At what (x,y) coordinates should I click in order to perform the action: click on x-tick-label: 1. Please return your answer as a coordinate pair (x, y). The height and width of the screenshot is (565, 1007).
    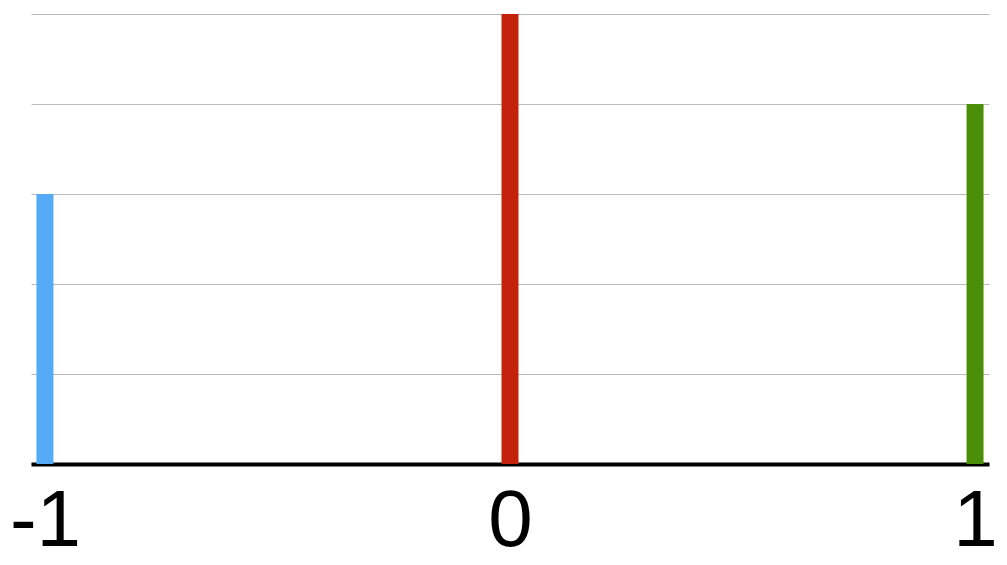
    Looking at the image, I should click on (975, 518).